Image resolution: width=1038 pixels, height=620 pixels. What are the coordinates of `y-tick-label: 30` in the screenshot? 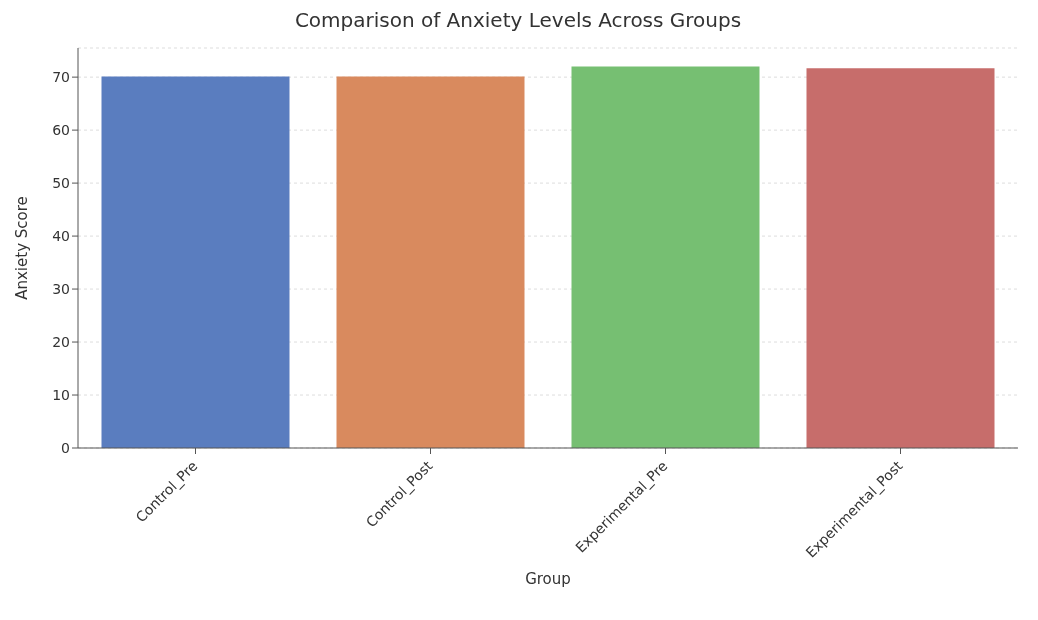 It's located at (61, 289).